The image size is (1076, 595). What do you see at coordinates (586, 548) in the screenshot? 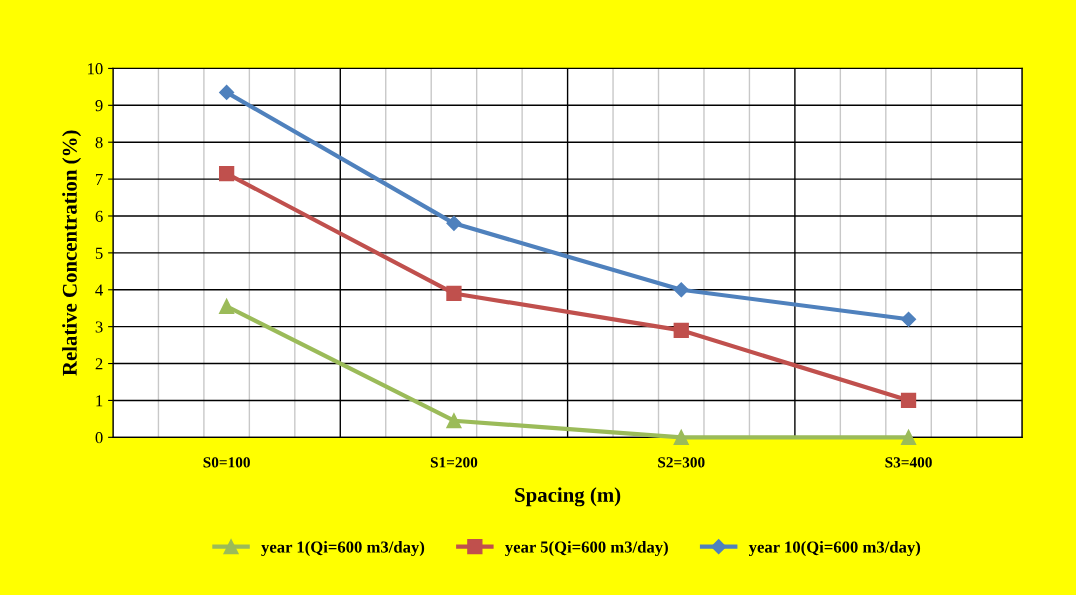
I see `legend-label: year 5(Qi=600 m3/day)` at bounding box center [586, 548].